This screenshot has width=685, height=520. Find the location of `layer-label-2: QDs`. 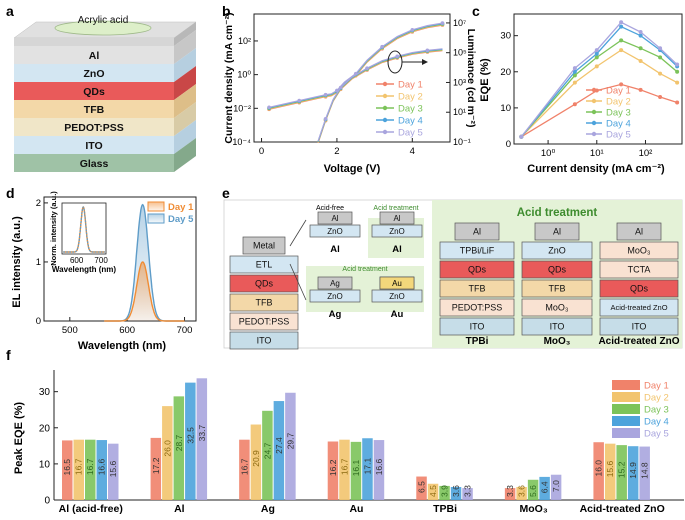

layer-label-2: QDs is located at coordinates (94, 92).